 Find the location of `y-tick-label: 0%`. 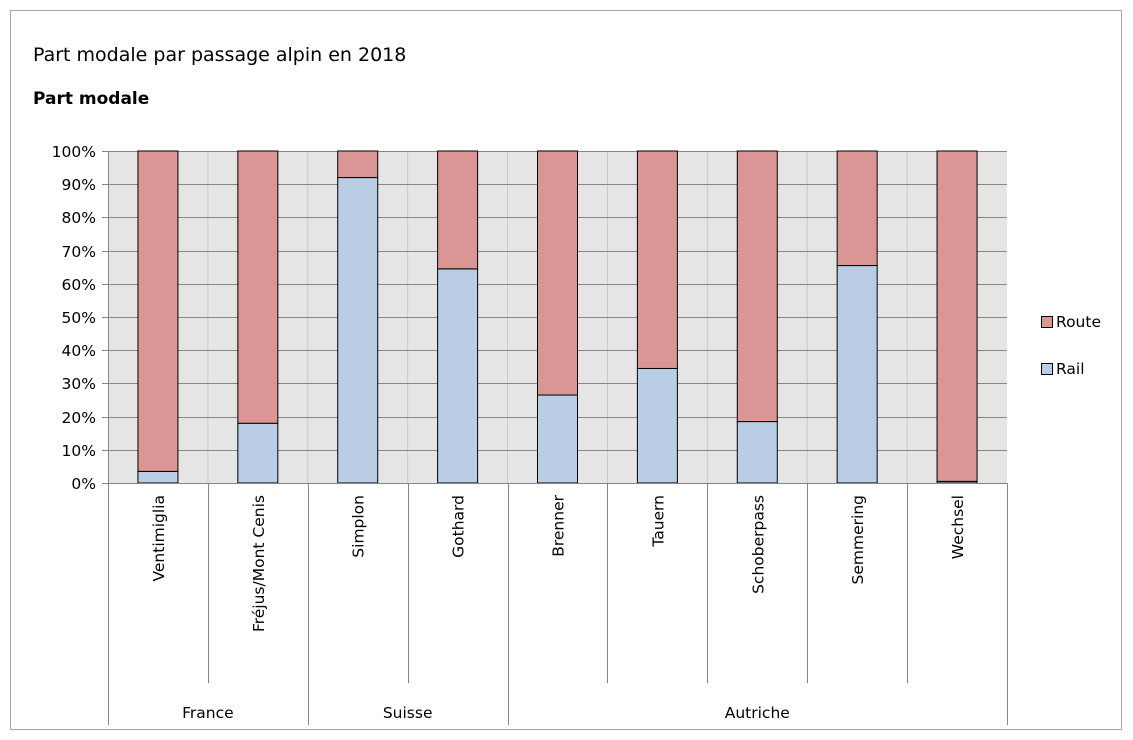

y-tick-label: 0% is located at coordinates (83, 484).